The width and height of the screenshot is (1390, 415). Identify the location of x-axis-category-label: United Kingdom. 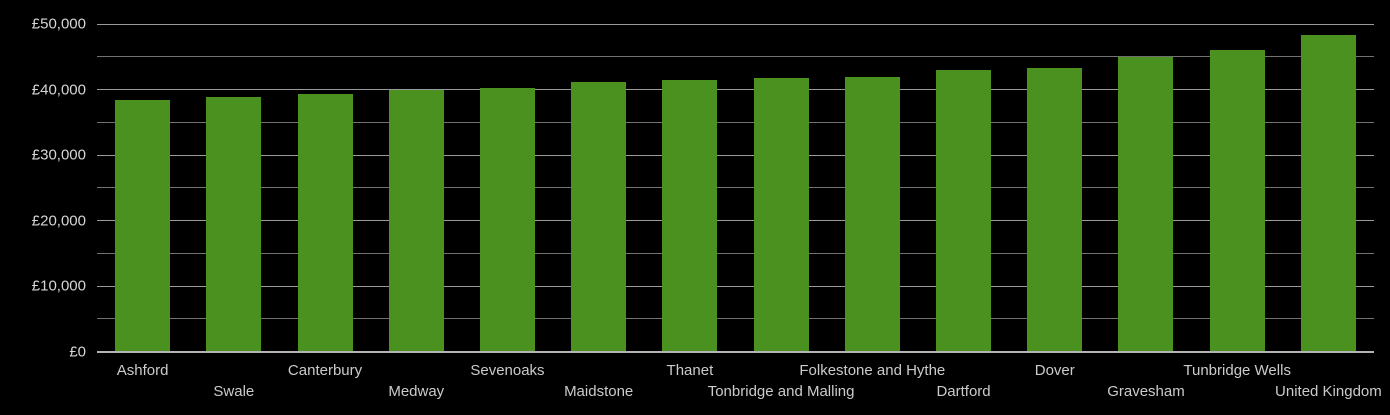
(1328, 391).